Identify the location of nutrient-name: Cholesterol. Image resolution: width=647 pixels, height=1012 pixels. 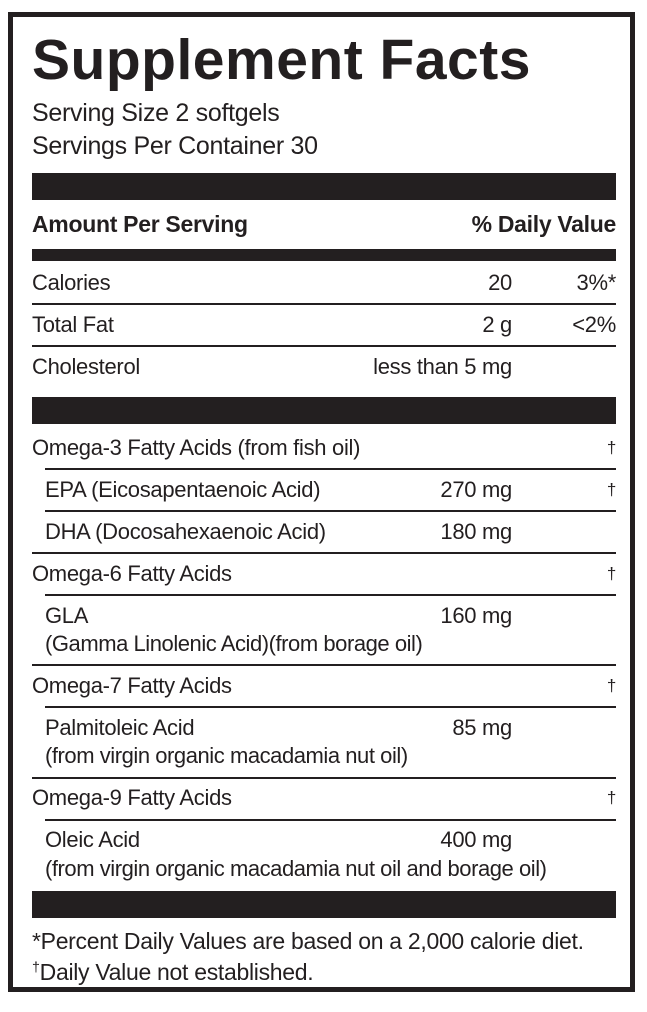
(86, 367).